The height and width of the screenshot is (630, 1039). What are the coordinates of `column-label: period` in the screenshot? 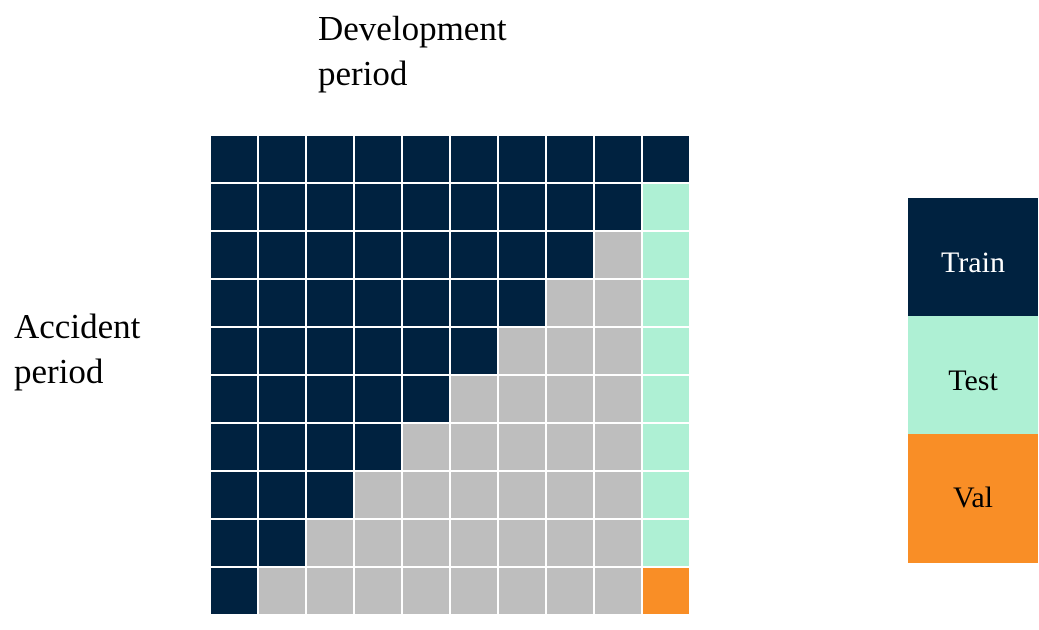 It's located at (363, 73).